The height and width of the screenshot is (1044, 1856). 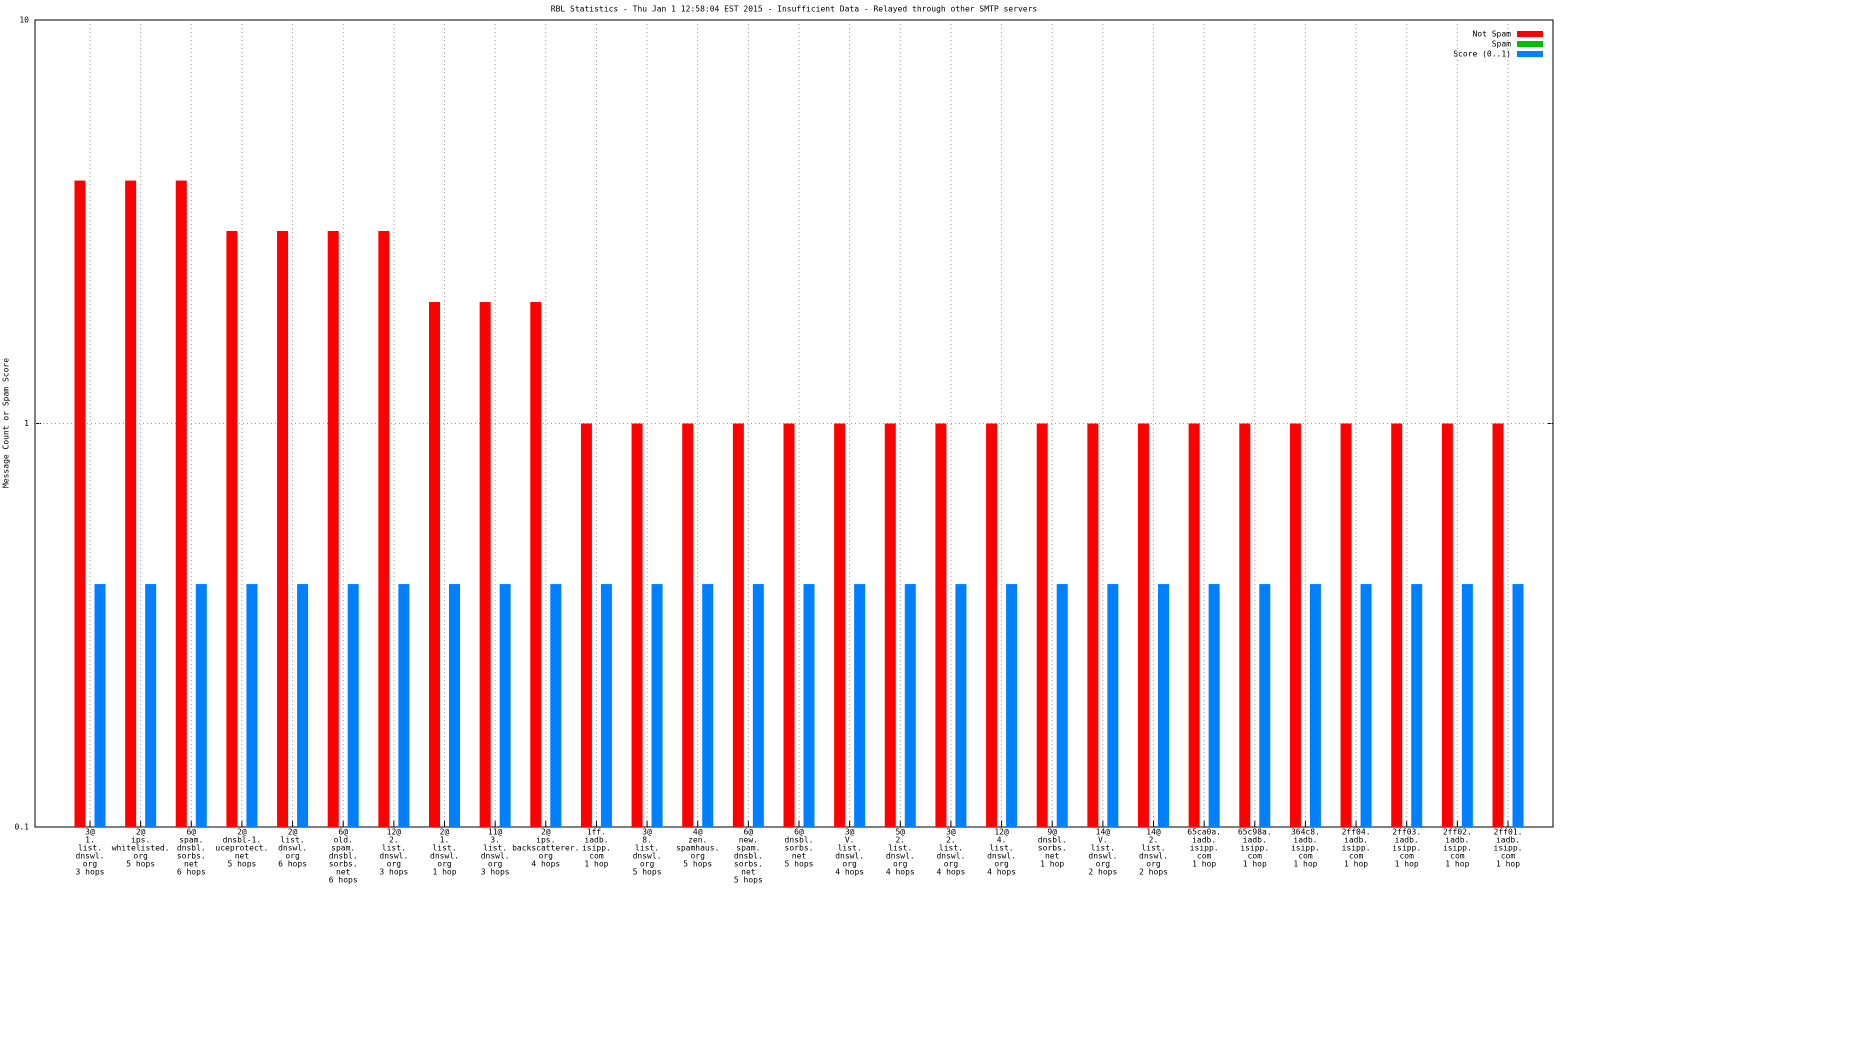 I want to click on y-tick-label: 0.1, so click(x=22, y=827).